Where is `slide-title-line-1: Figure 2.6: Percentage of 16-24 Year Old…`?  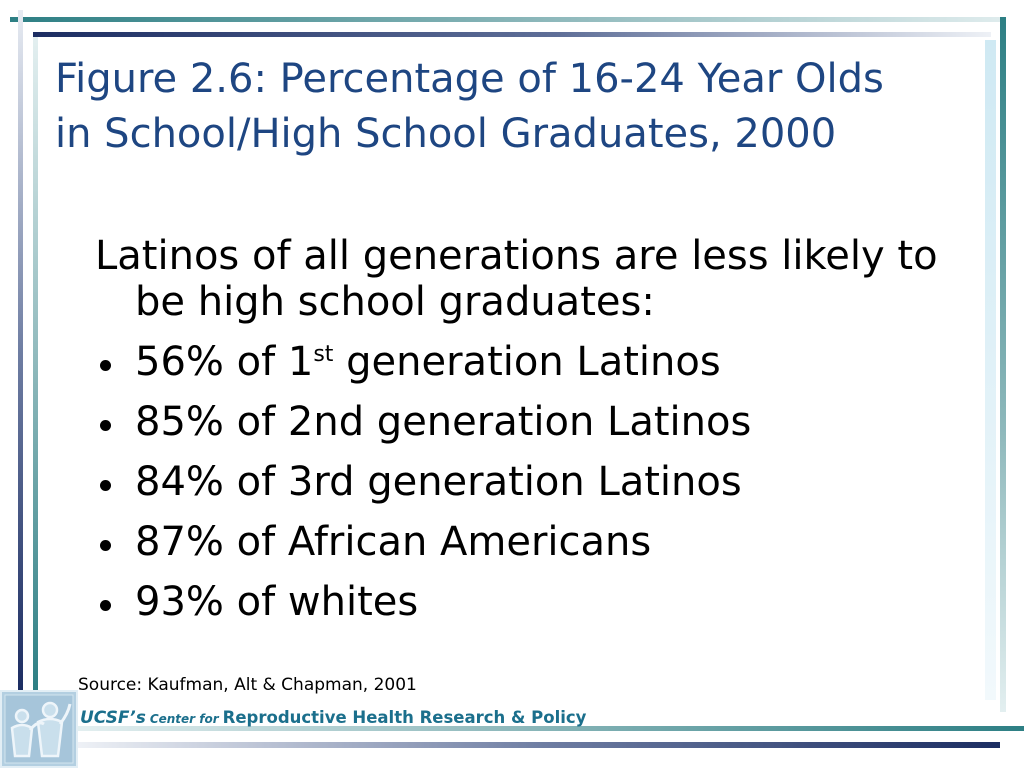 slide-title-line-1: Figure 2.6: Percentage of 16-24 Year Old… is located at coordinates (469, 79).